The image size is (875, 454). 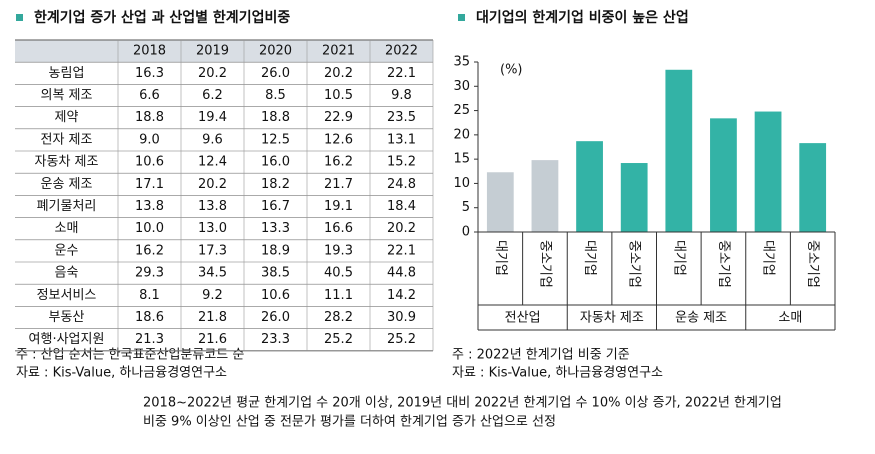 I want to click on chart-title: 대기업의 한계기업 비중이 높은 산업, so click(x=582, y=17).